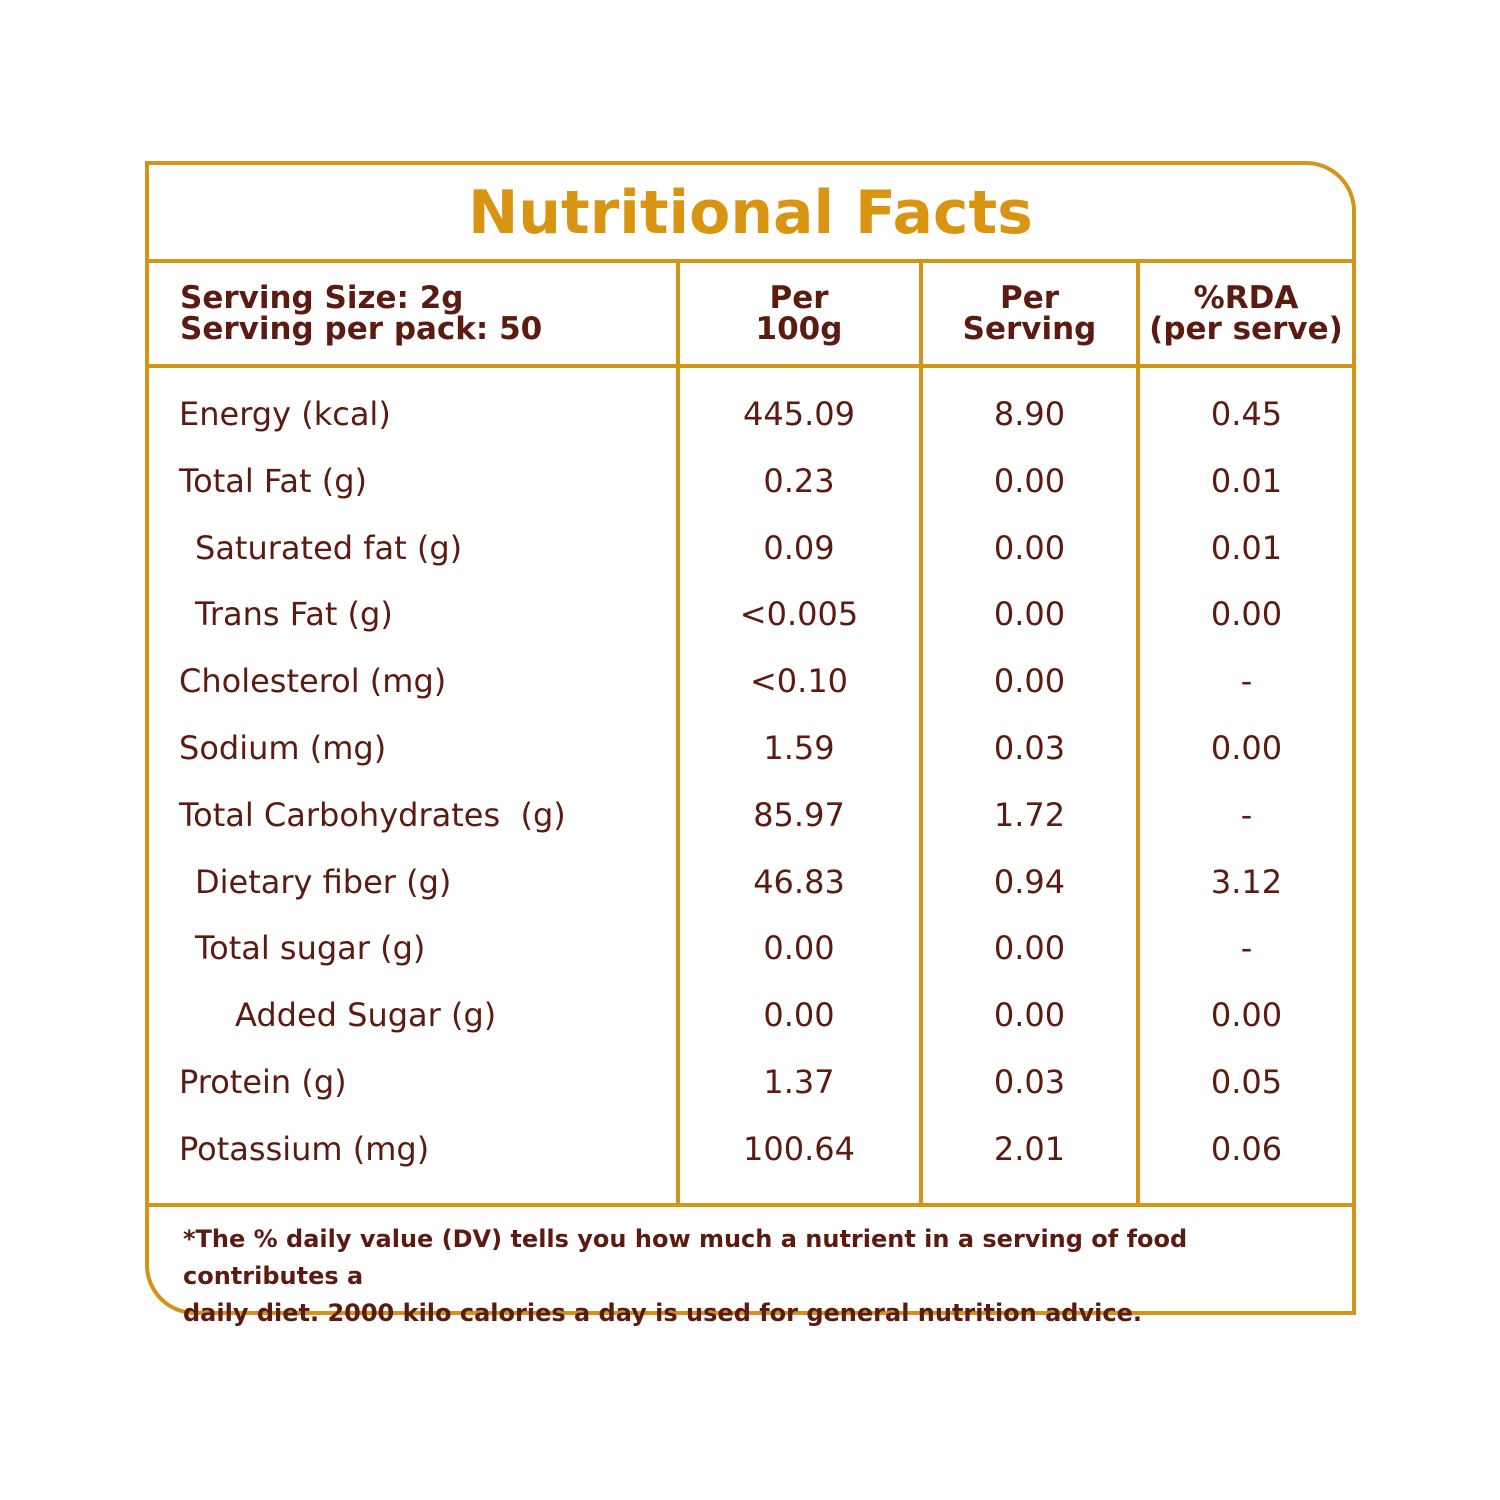 The image size is (1500, 1500). Describe the element at coordinates (329, 547) in the screenshot. I see `nutrient-label: Saturated fat (g)` at that location.